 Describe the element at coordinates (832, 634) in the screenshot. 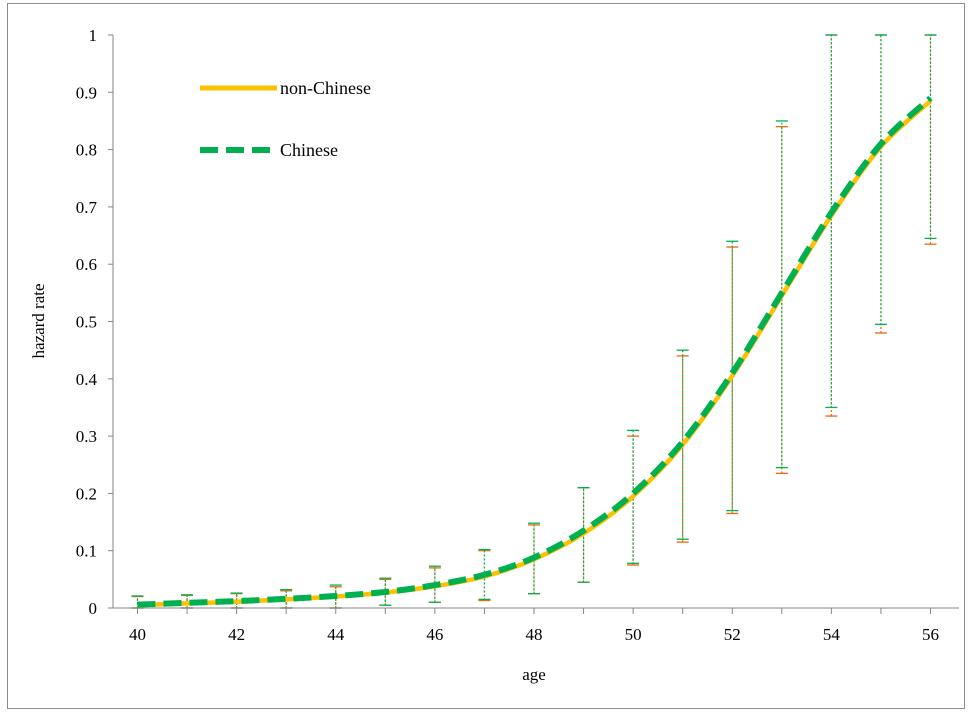

I see `x-tick-label: 54` at that location.